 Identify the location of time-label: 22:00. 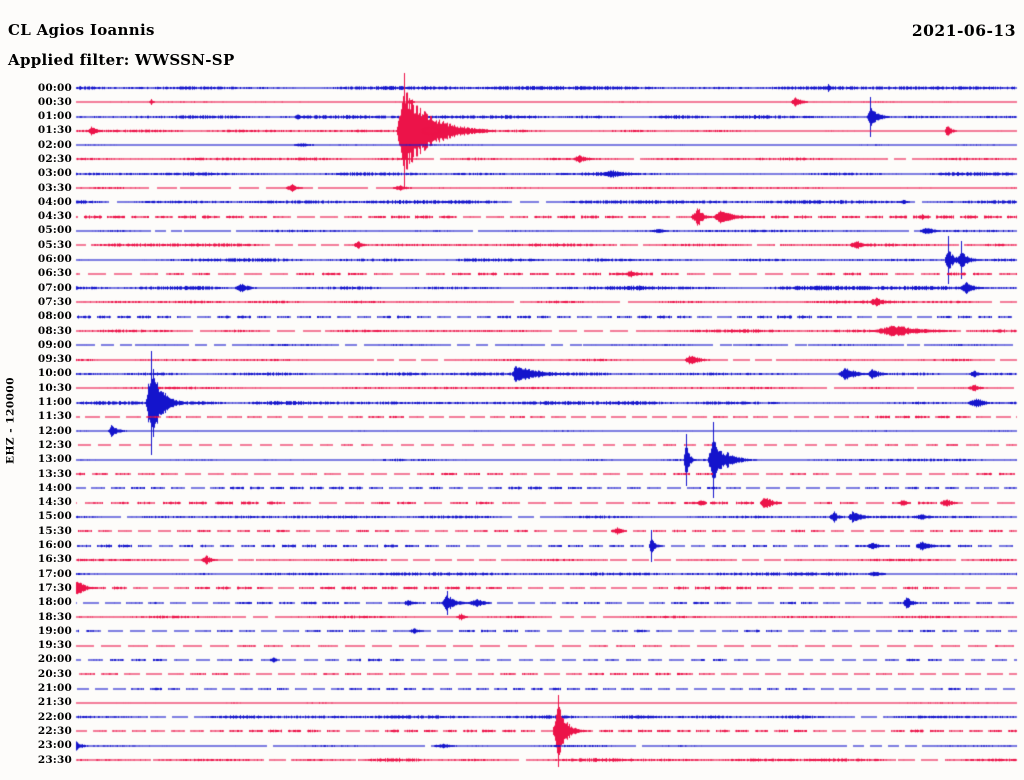
(54, 716).